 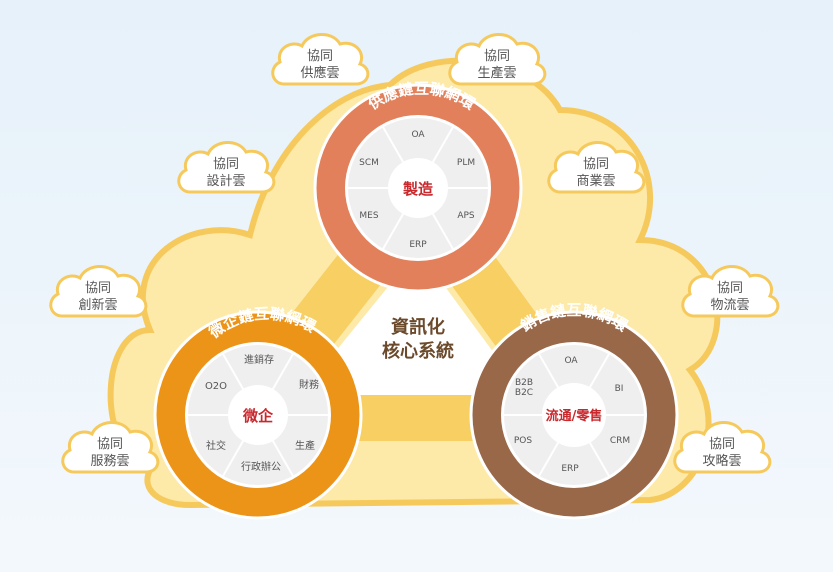 I want to click on supply-segment-plm: PLM, so click(x=466, y=163).